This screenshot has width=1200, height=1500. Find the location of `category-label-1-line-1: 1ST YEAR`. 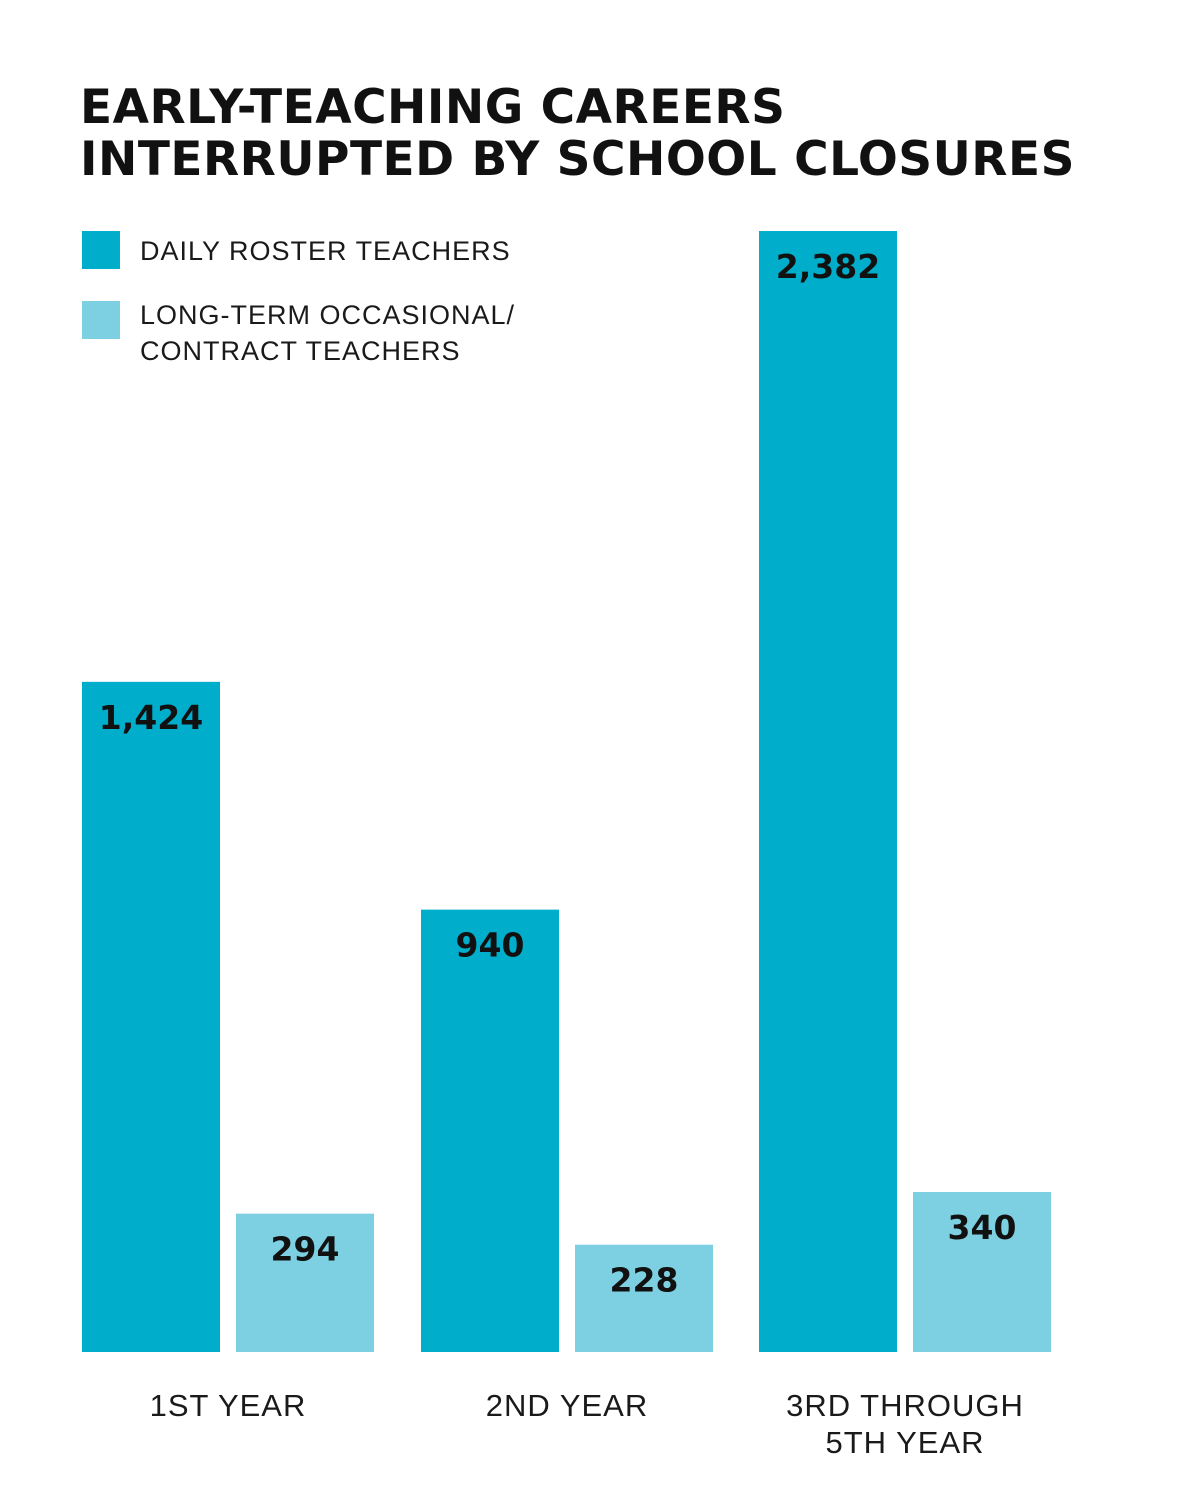

category-label-1-line-1: 1ST YEAR is located at coordinates (228, 1405).